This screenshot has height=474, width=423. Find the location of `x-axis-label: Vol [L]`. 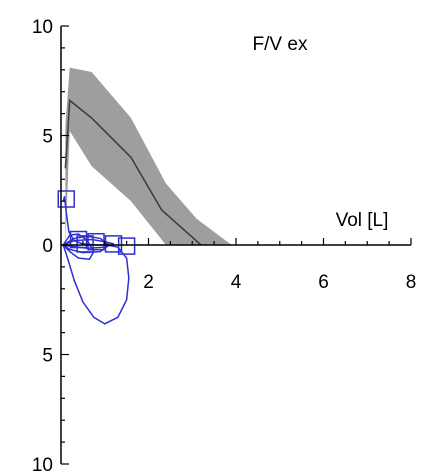

x-axis-label: Vol [L] is located at coordinates (362, 220).